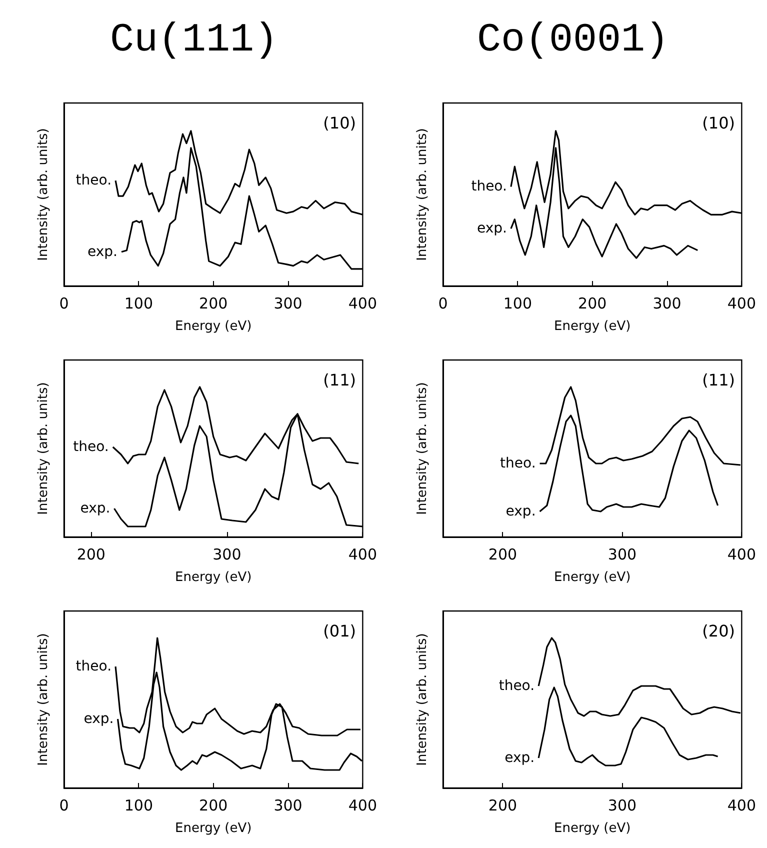 The height and width of the screenshot is (848, 767). Describe the element at coordinates (194, 41) in the screenshot. I see `chart-title: Cu(111)` at that location.